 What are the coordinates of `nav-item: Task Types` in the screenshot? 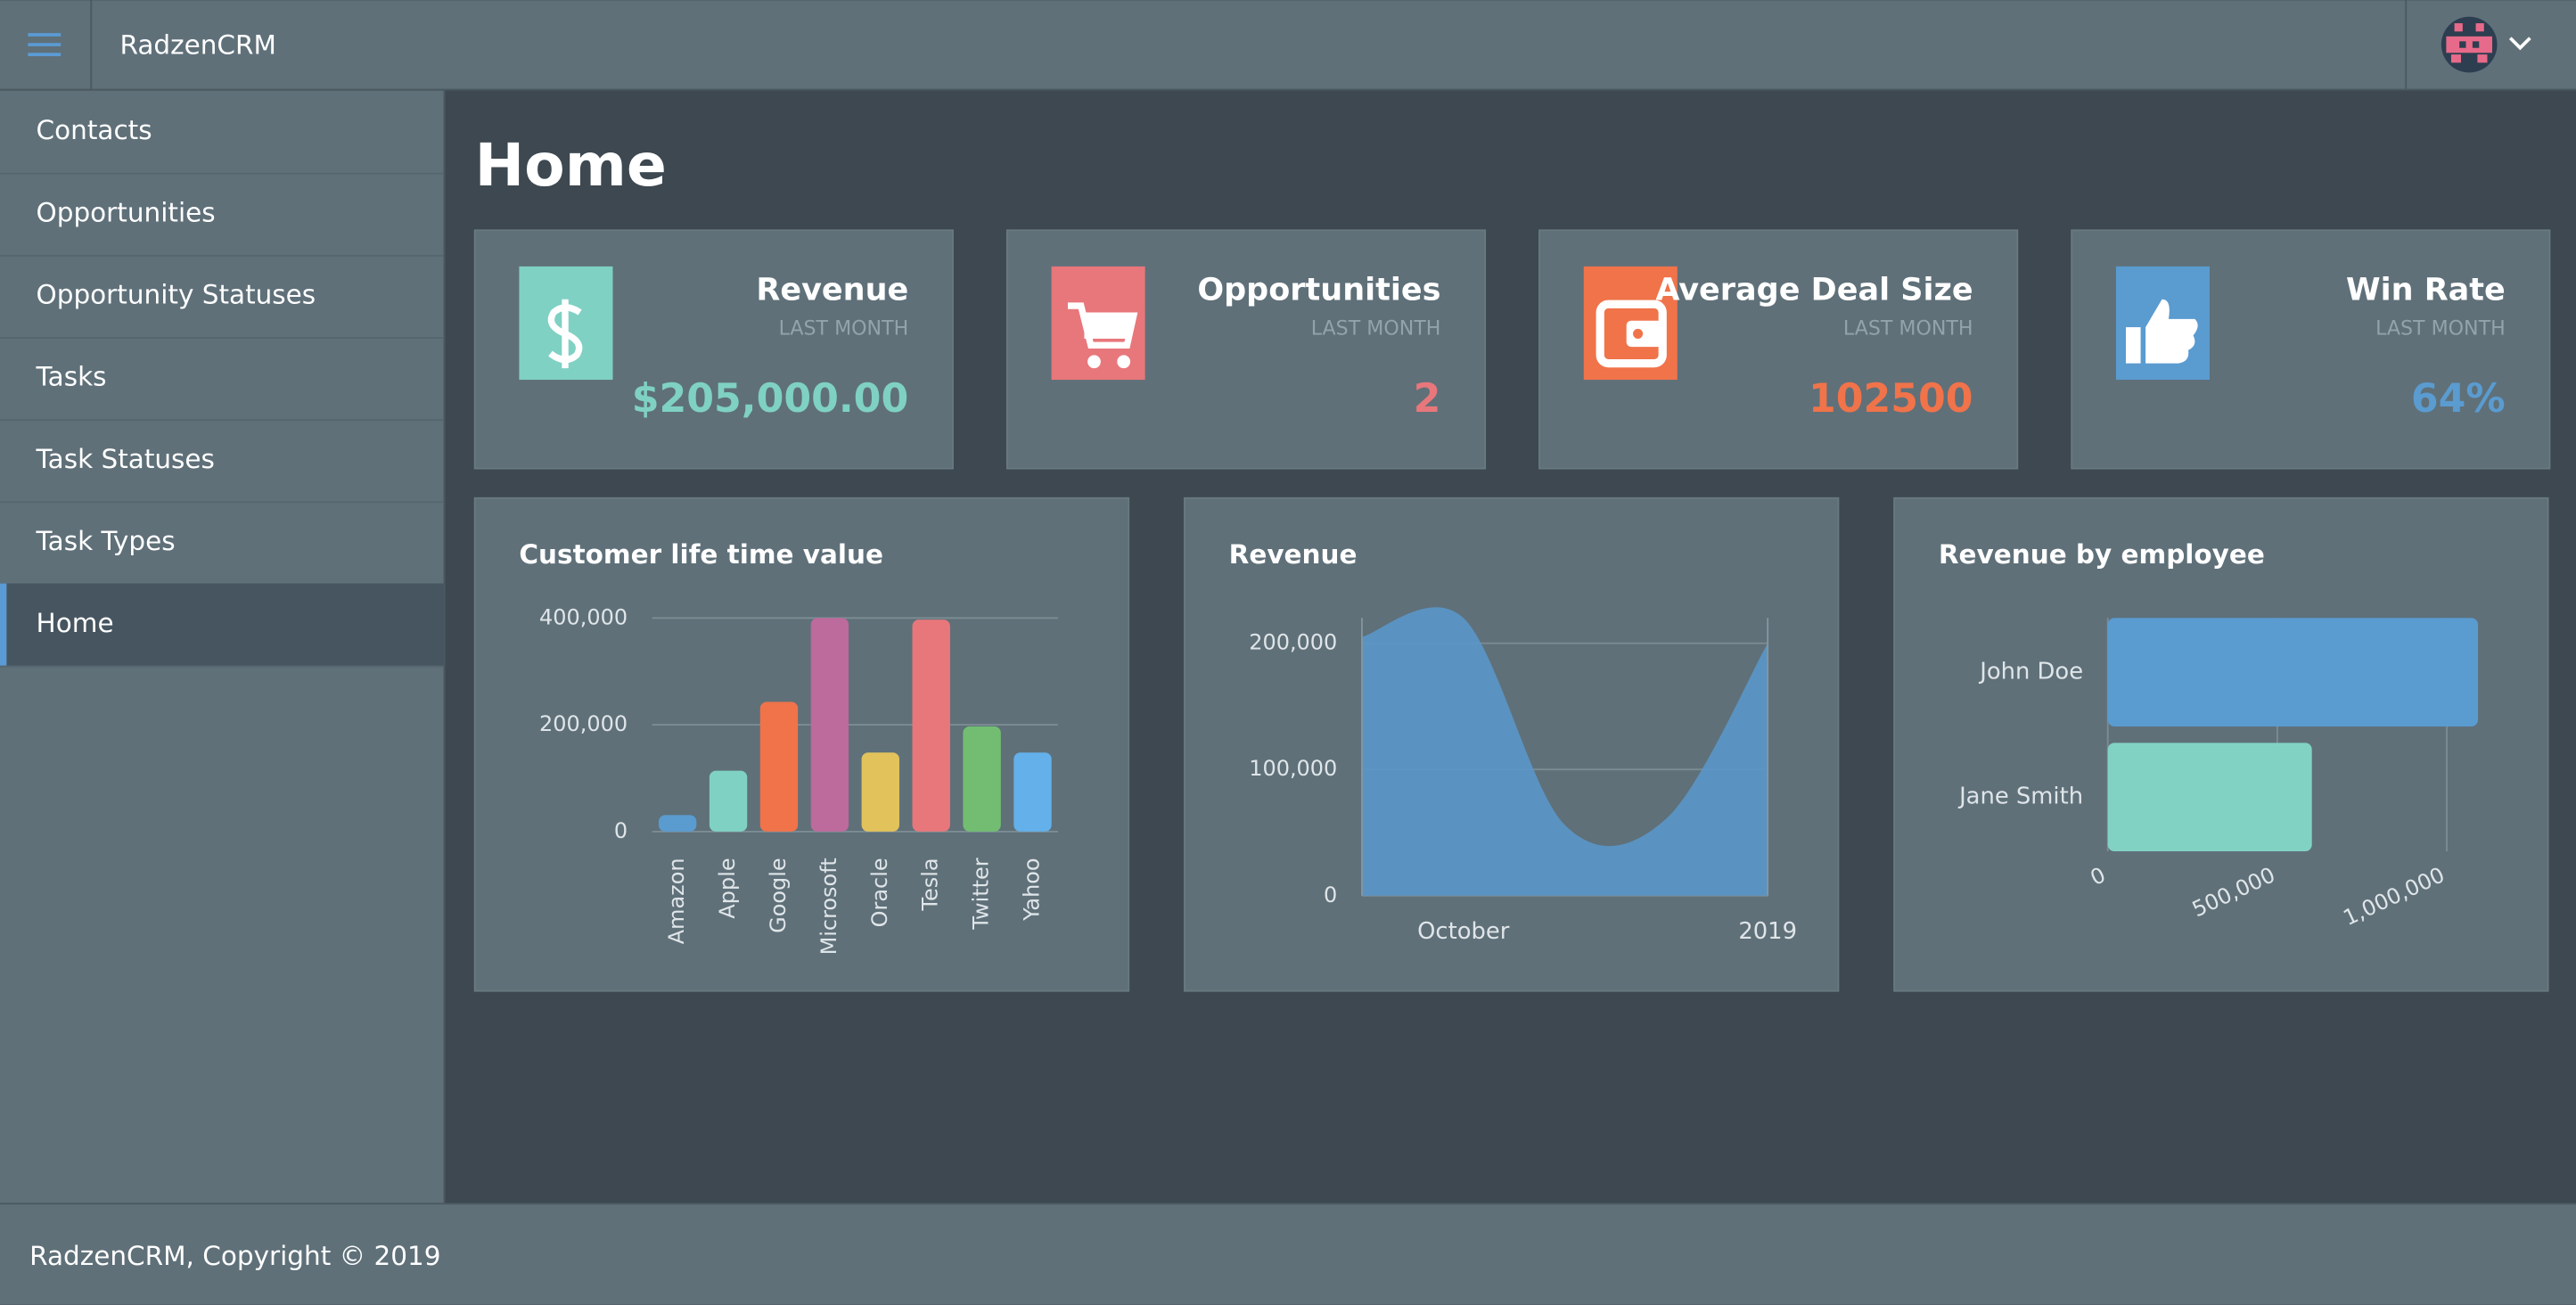 It's located at (106, 541).